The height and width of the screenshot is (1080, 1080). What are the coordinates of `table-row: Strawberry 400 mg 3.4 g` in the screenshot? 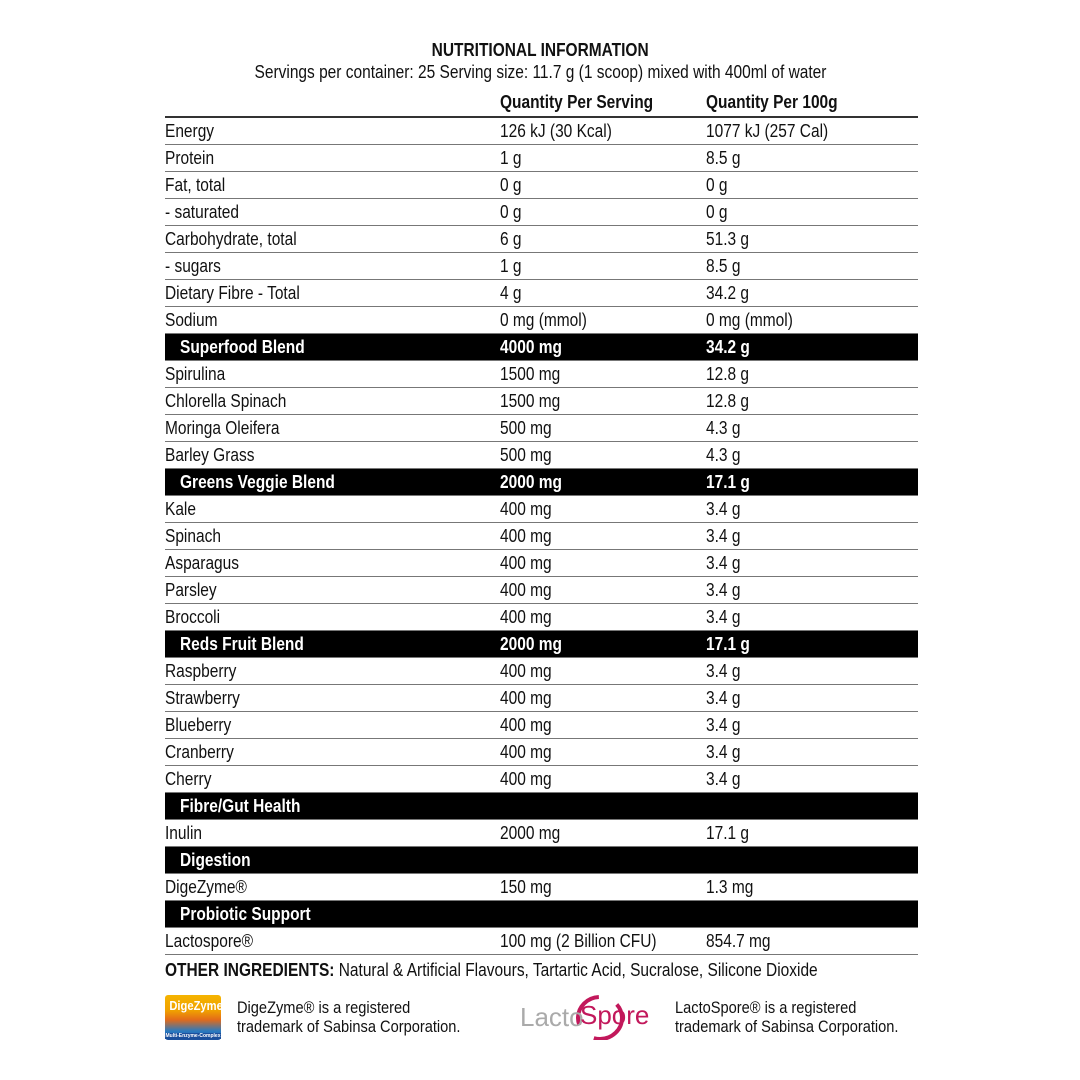 It's located at (541, 698).